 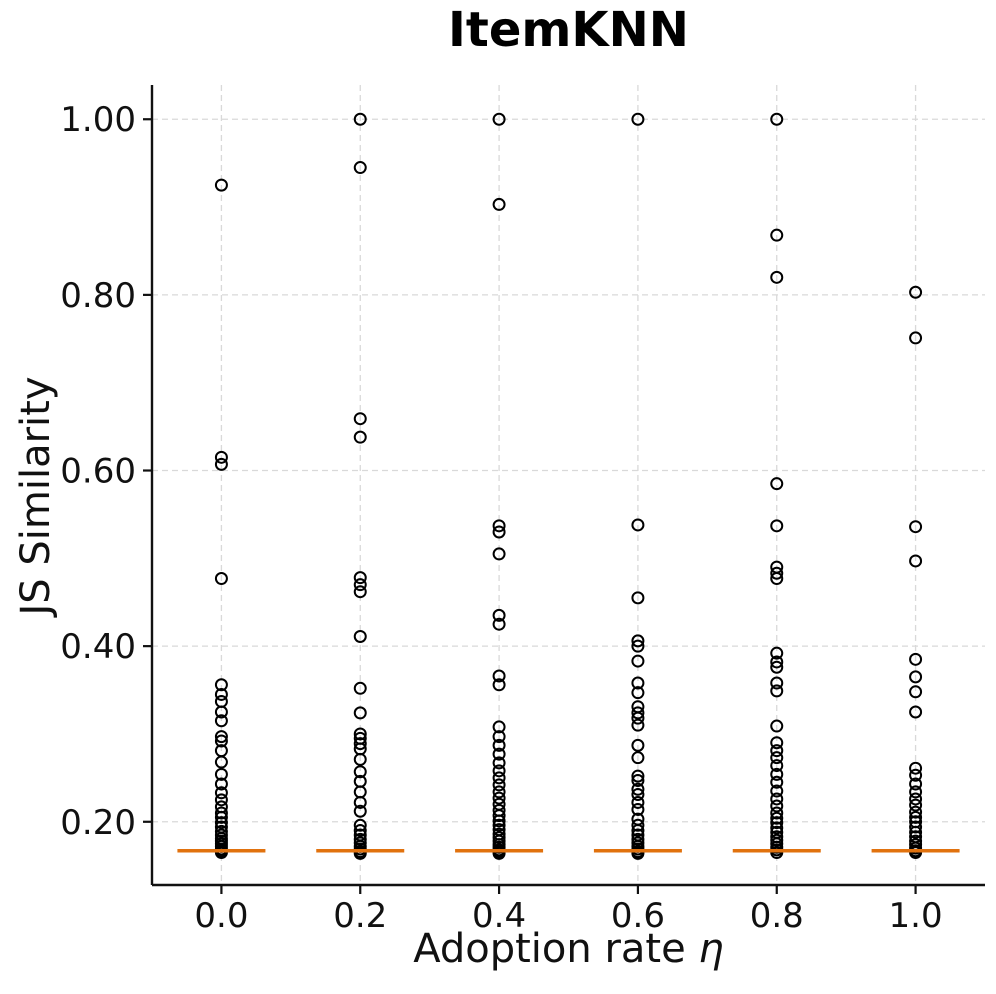 I want to click on chart-title: ItemKNN, so click(x=568, y=30).